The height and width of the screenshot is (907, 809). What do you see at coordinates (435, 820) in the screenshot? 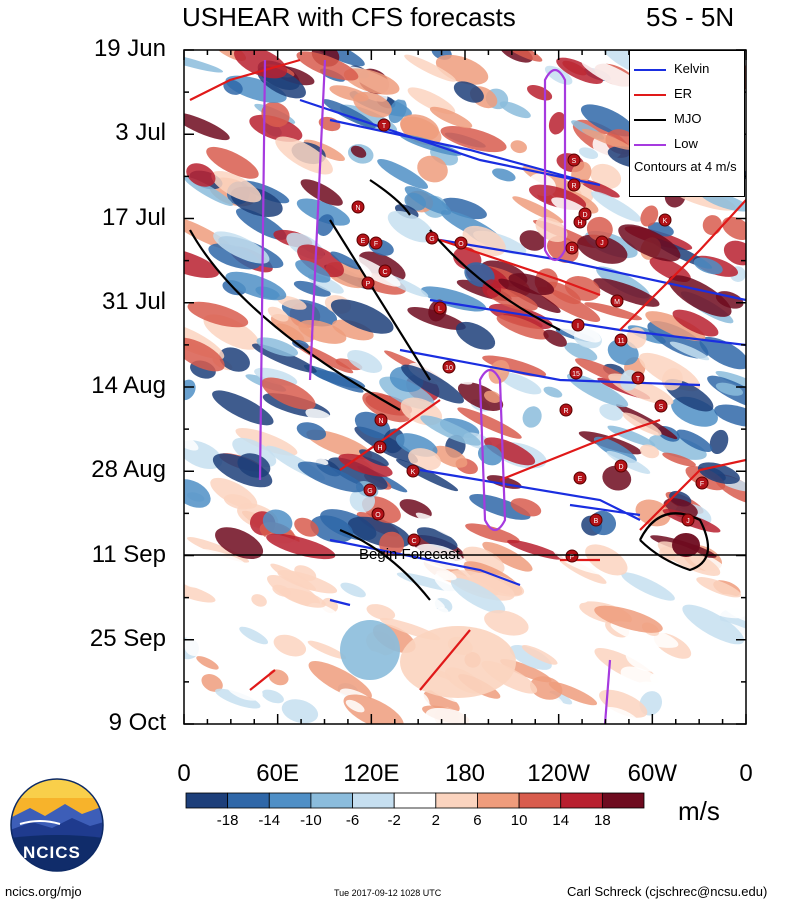
I see `colorbar-tick-label: 2` at bounding box center [435, 820].